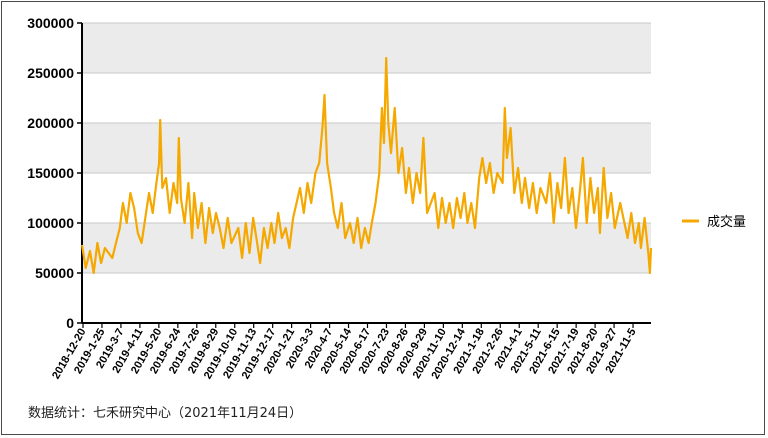 The image size is (768, 438). What do you see at coordinates (50, 223) in the screenshot?
I see `y-tick-label: 100000` at bounding box center [50, 223].